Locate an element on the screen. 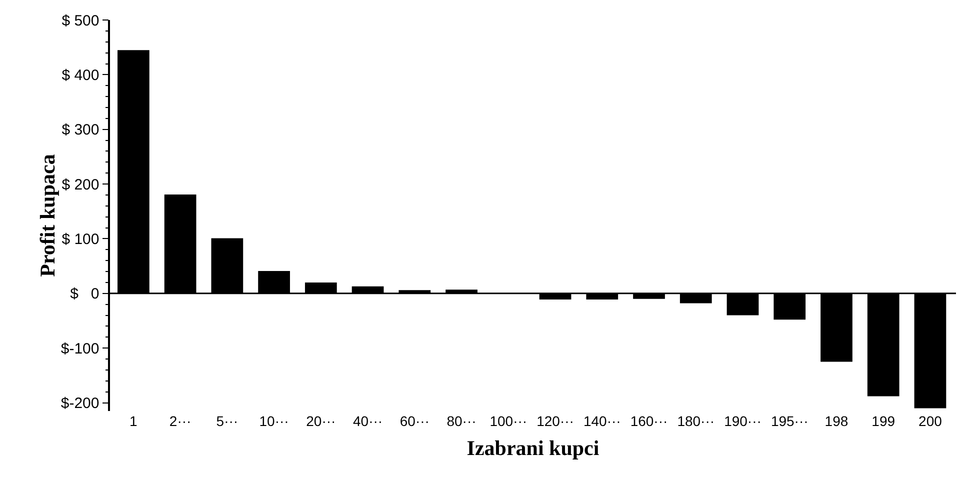 The width and height of the screenshot is (976, 491). x-tick-label: 180··· is located at coordinates (696, 421).